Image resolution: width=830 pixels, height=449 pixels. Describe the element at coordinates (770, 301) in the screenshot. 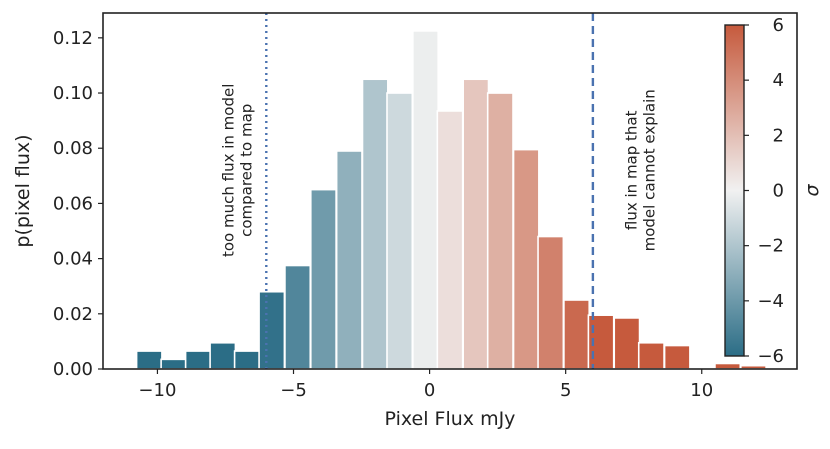

I see `colorbar-tick-label: −4` at that location.